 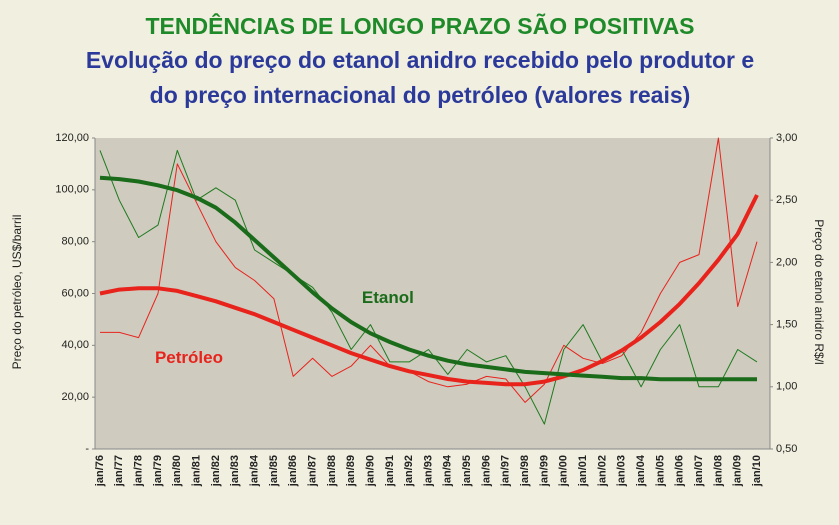 What do you see at coordinates (786, 262) in the screenshot?
I see `y2-tick-label: 2,00` at bounding box center [786, 262].